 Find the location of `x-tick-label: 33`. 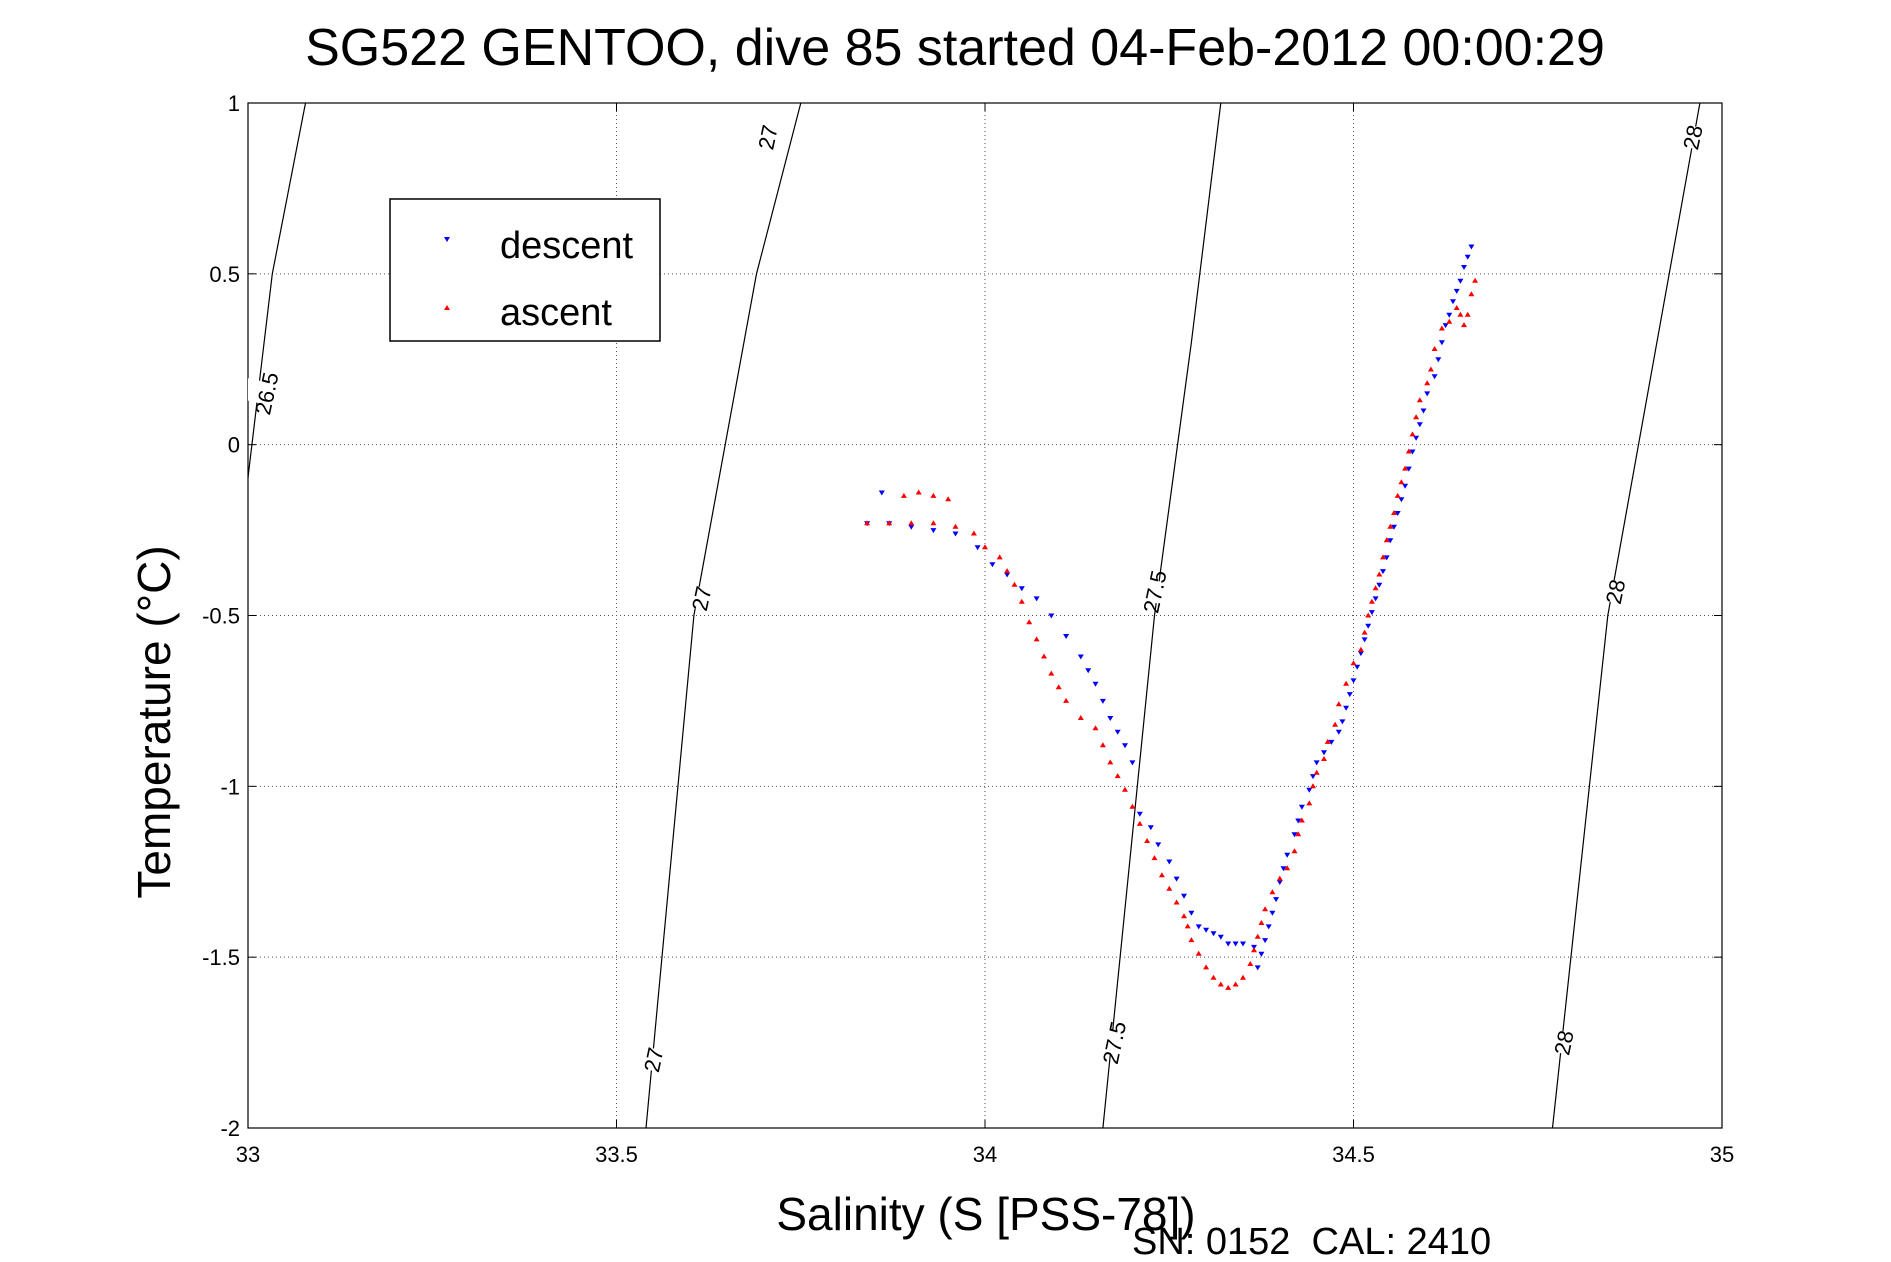

x-tick-label: 33 is located at coordinates (248, 1154).